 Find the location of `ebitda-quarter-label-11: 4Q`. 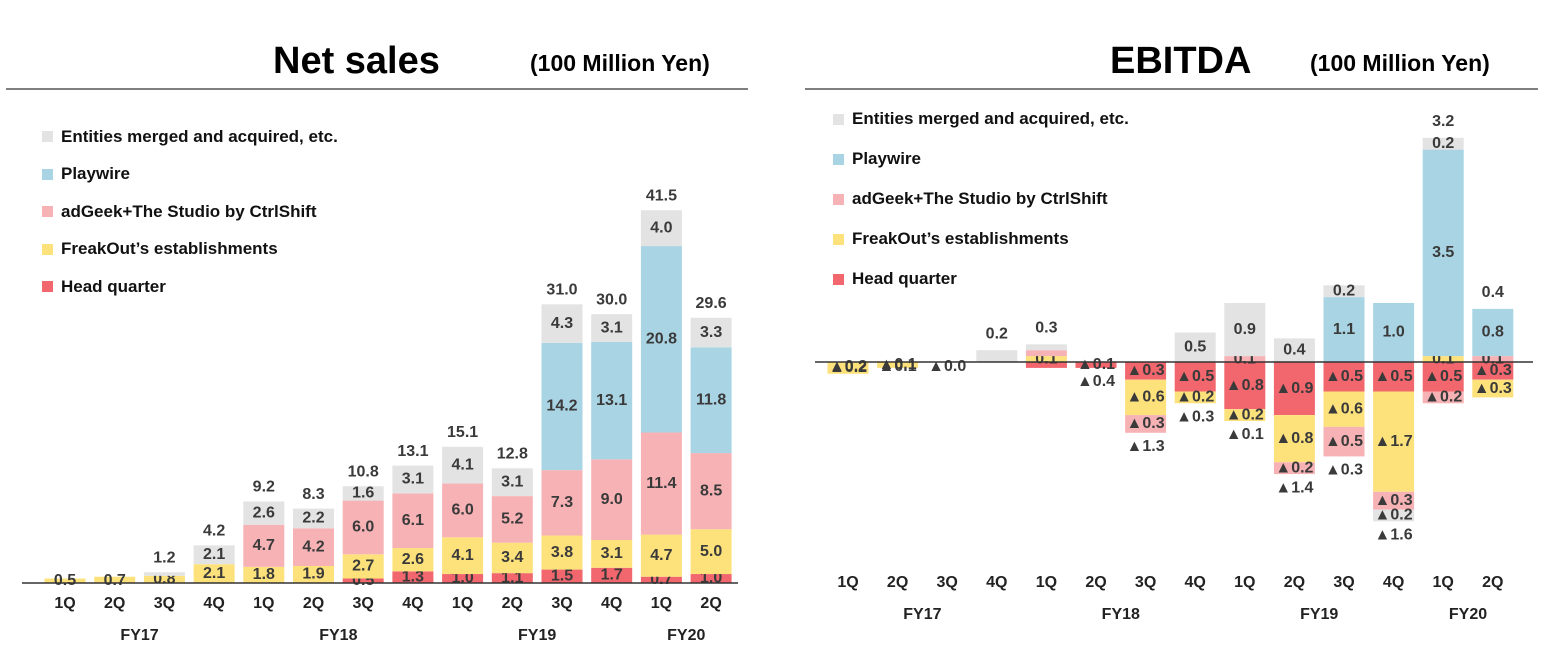

ebitda-quarter-label-11: 4Q is located at coordinates (1393, 582).